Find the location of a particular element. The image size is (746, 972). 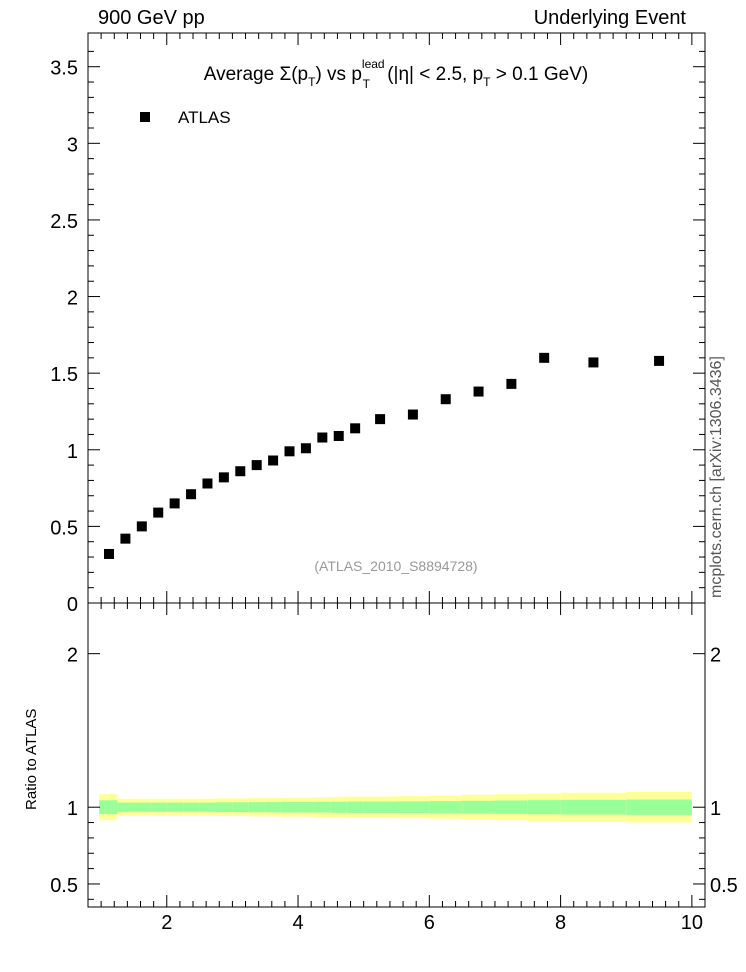

title-tail: (|η| < 2.5, p is located at coordinates (432, 74).